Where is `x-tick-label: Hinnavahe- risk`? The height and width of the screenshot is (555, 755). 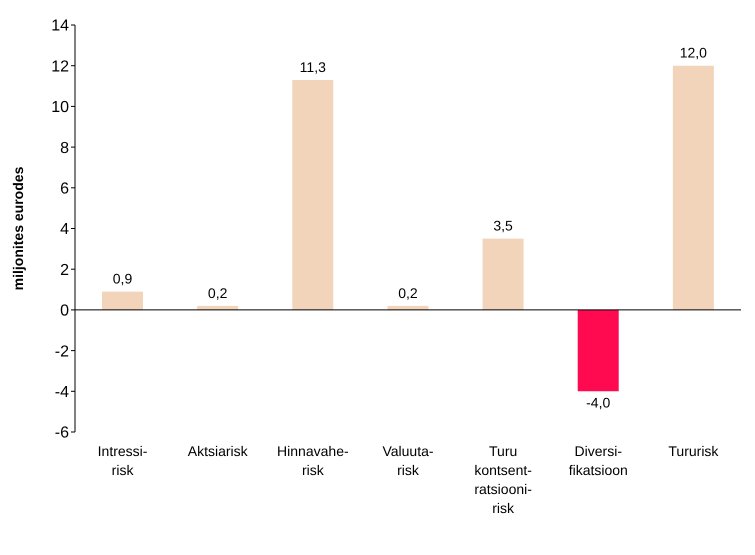 x-tick-label: Hinnavahe- risk is located at coordinates (313, 460).